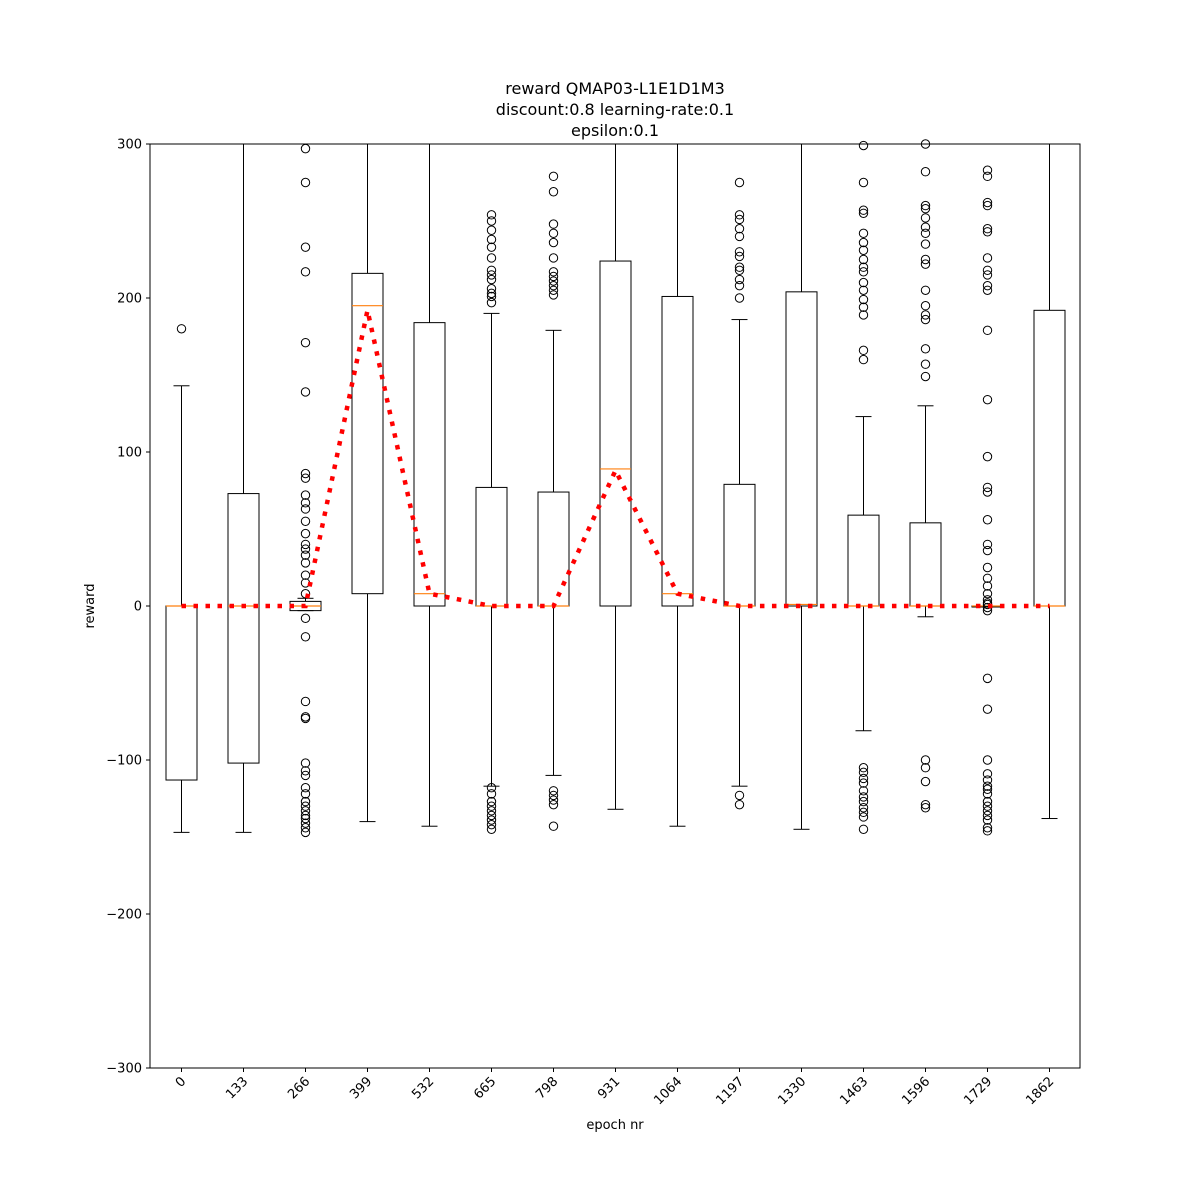 Image resolution: width=1200 pixels, height=1200 pixels. What do you see at coordinates (361, 1088) in the screenshot?
I see `x-tick-label: 399` at bounding box center [361, 1088].